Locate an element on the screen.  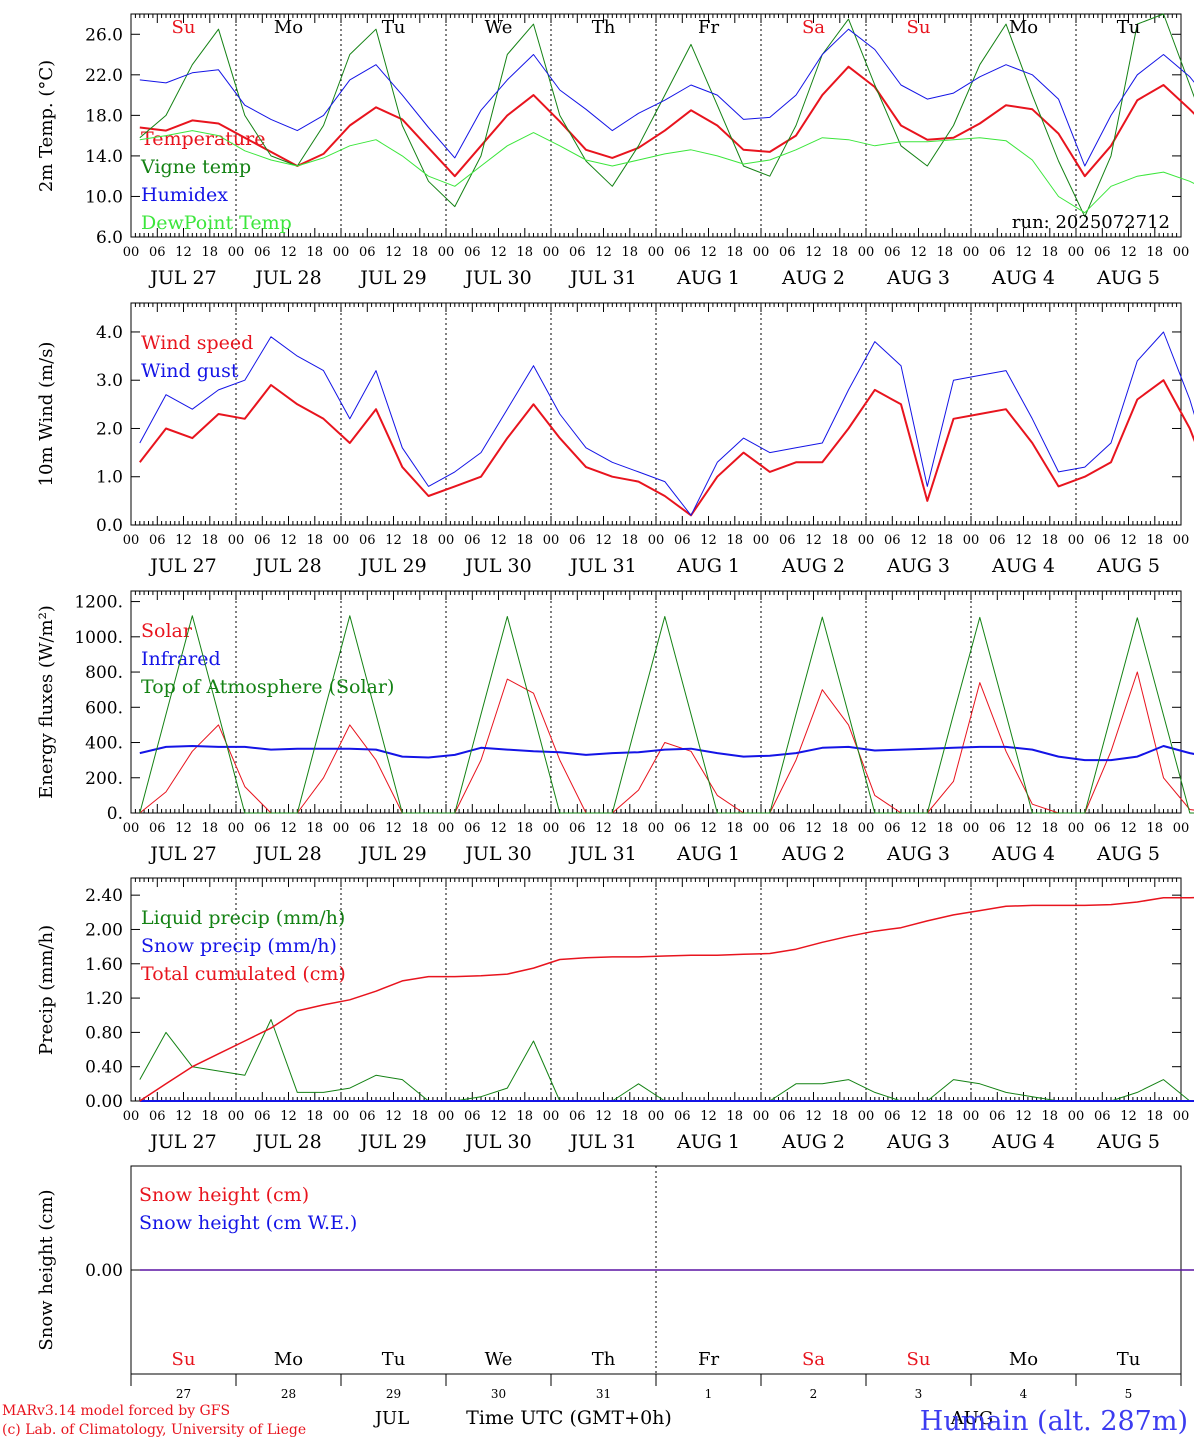
legend-entry: Top of Atmosphere (Solar) is located at coordinates (267, 687).